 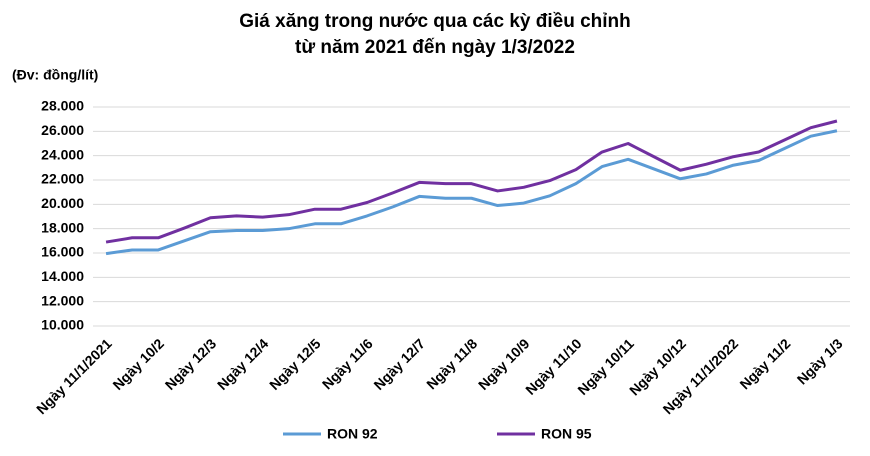 What do you see at coordinates (62, 130) in the screenshot?
I see `y-tick-label: 26.000` at bounding box center [62, 130].